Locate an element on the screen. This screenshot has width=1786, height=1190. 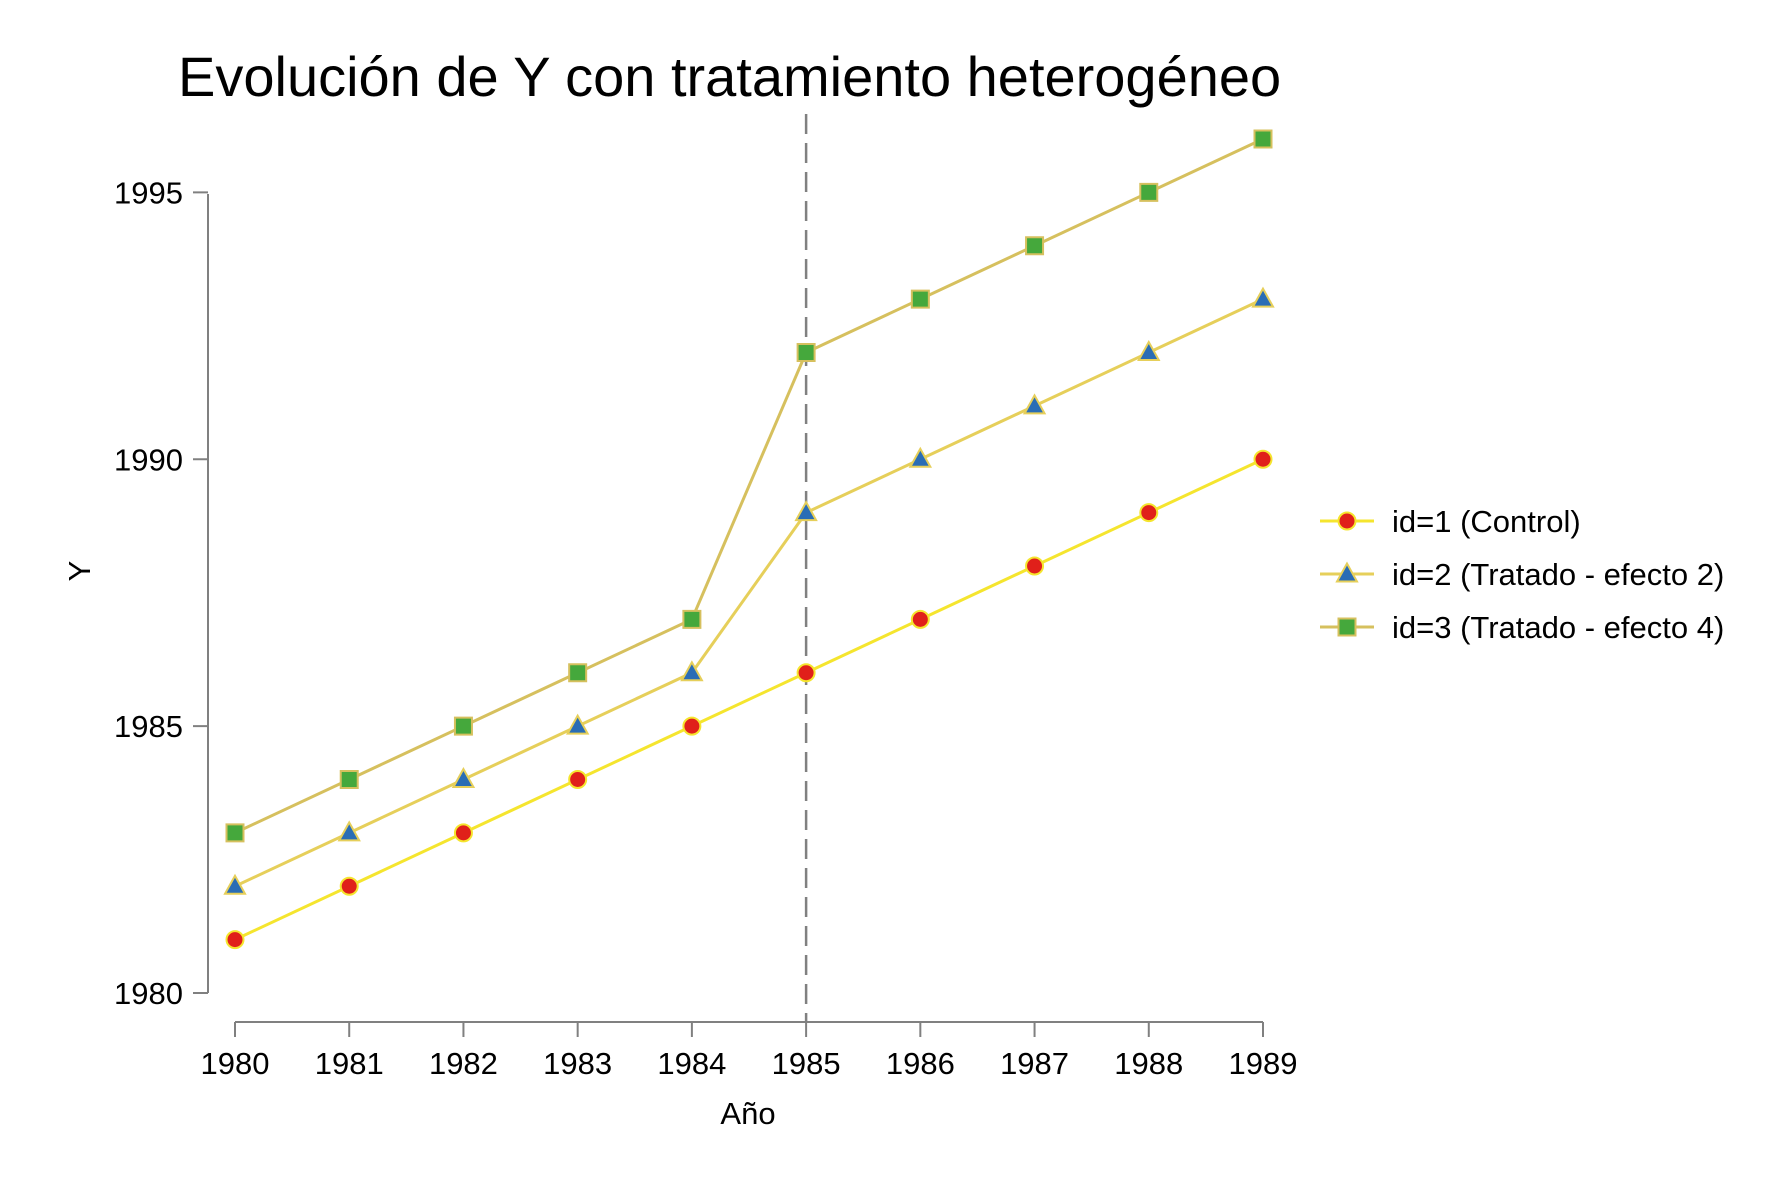
x-tick-label: 1985 is located at coordinates (806, 1063).